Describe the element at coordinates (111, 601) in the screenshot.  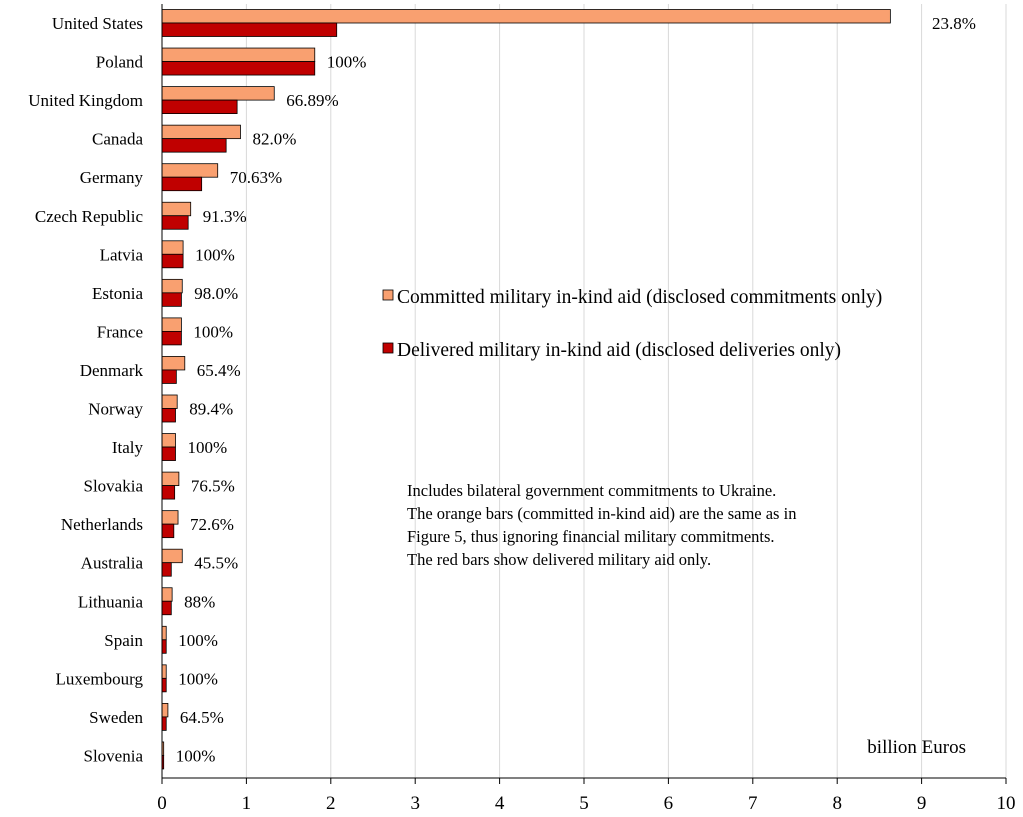
I see `category-label-lithuania: Lithuania` at that location.